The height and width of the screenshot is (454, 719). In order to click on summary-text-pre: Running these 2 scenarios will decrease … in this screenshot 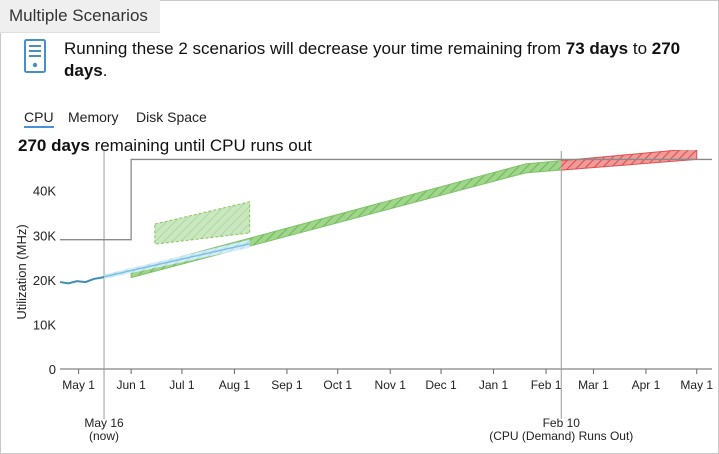, I will do `click(315, 48)`.